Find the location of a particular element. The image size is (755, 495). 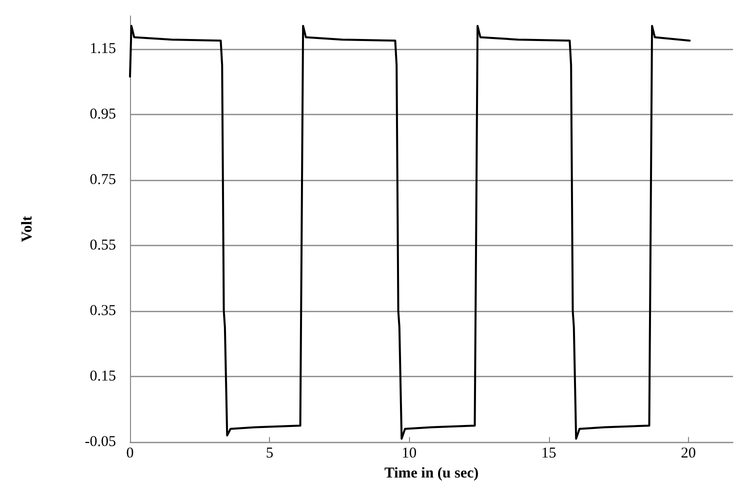

x-tick-label: 15 is located at coordinates (548, 454).